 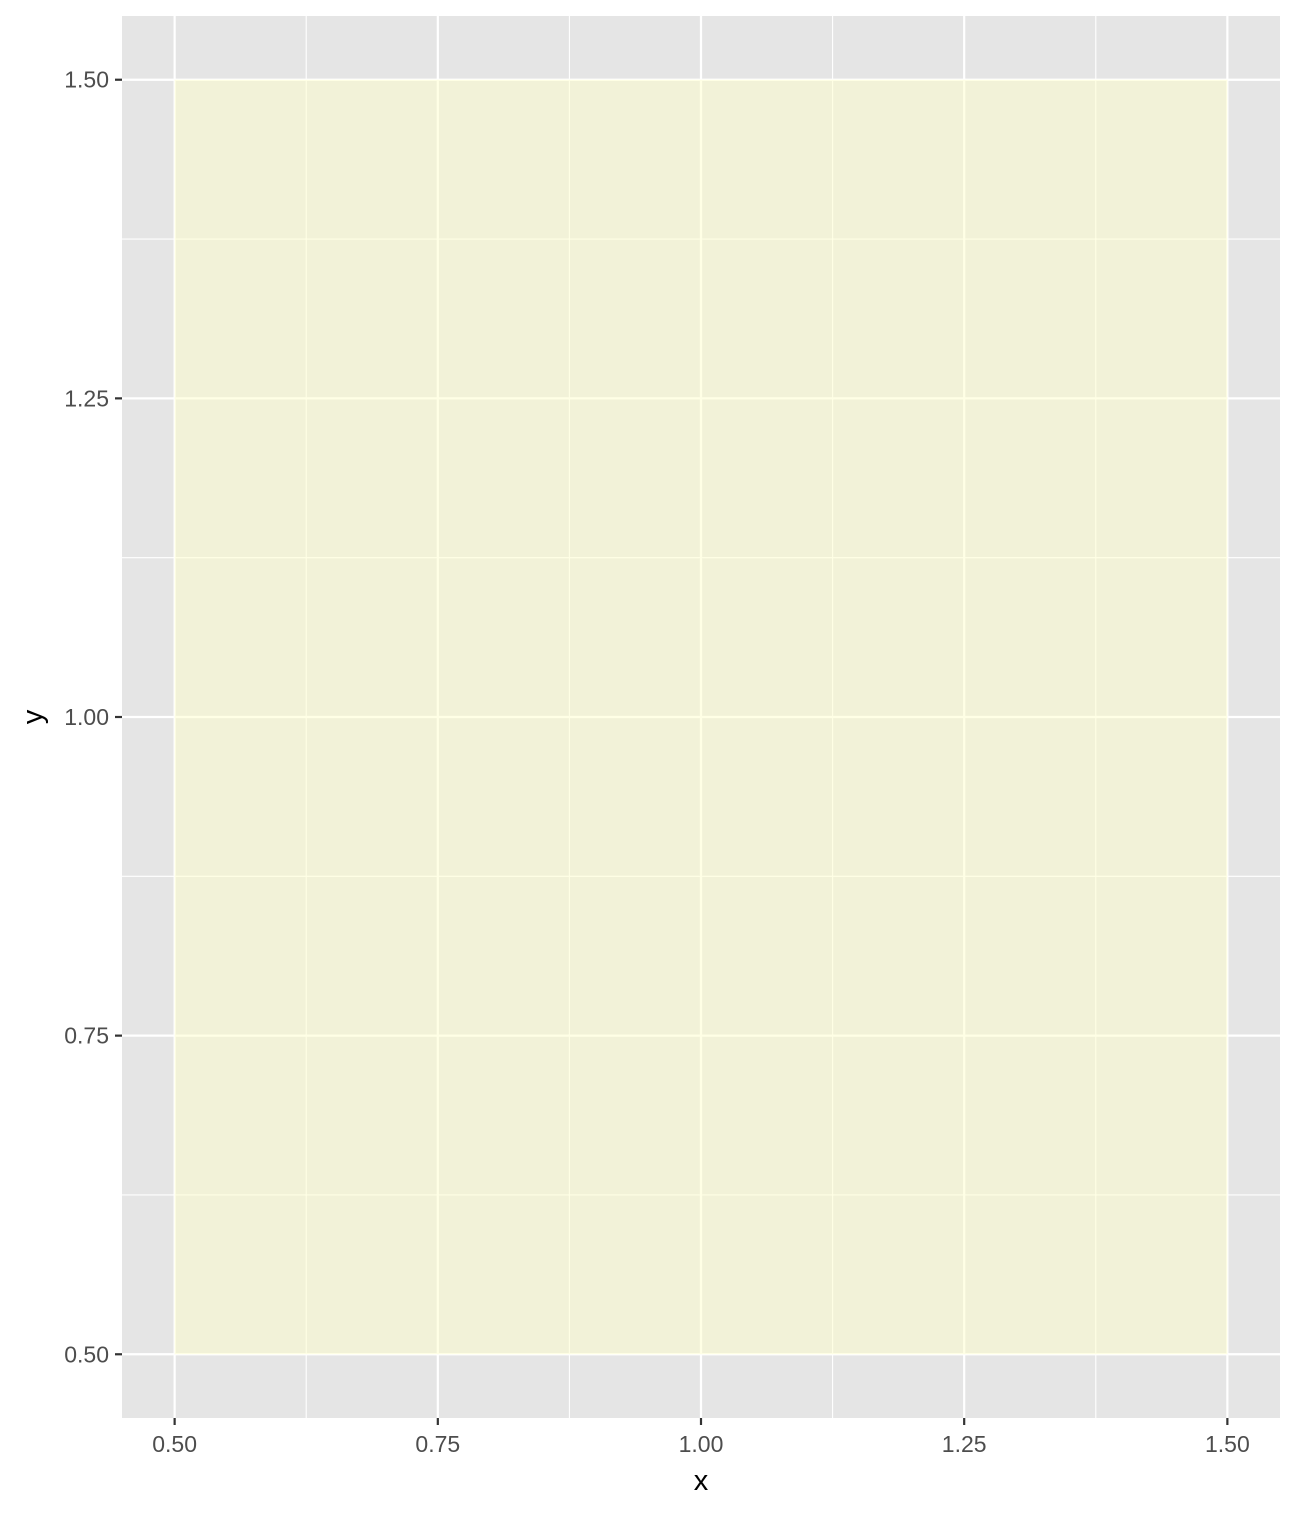 I want to click on y-axis-title: y, so click(x=33, y=716).